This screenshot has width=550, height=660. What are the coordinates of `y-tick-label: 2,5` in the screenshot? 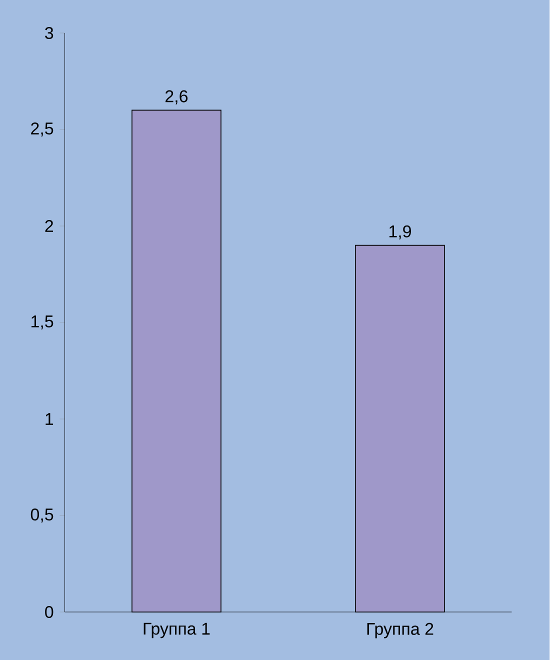 It's located at (42, 129).